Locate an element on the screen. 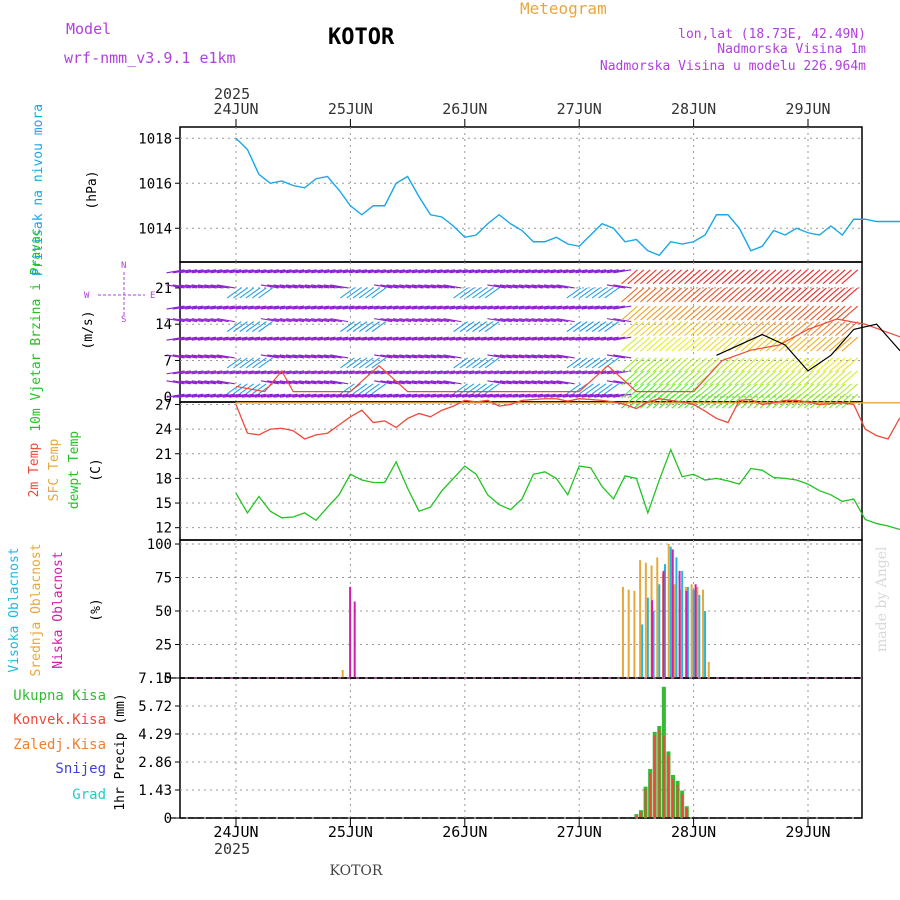 This screenshot has height=900, width=900. ytick-label-cloud: 25 is located at coordinates (163, 646).